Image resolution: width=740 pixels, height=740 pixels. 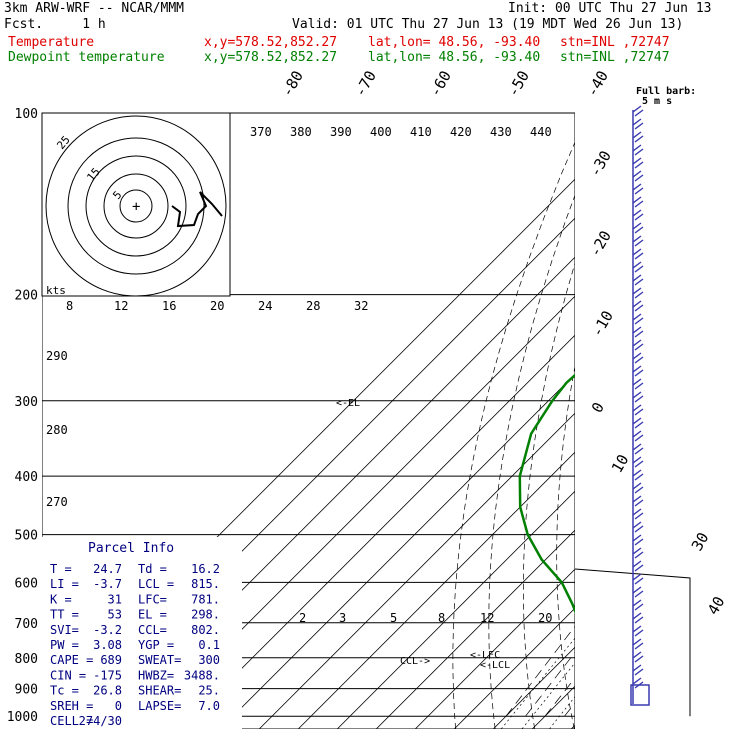 I want to click on pressure-label: 600, so click(x=26, y=583).